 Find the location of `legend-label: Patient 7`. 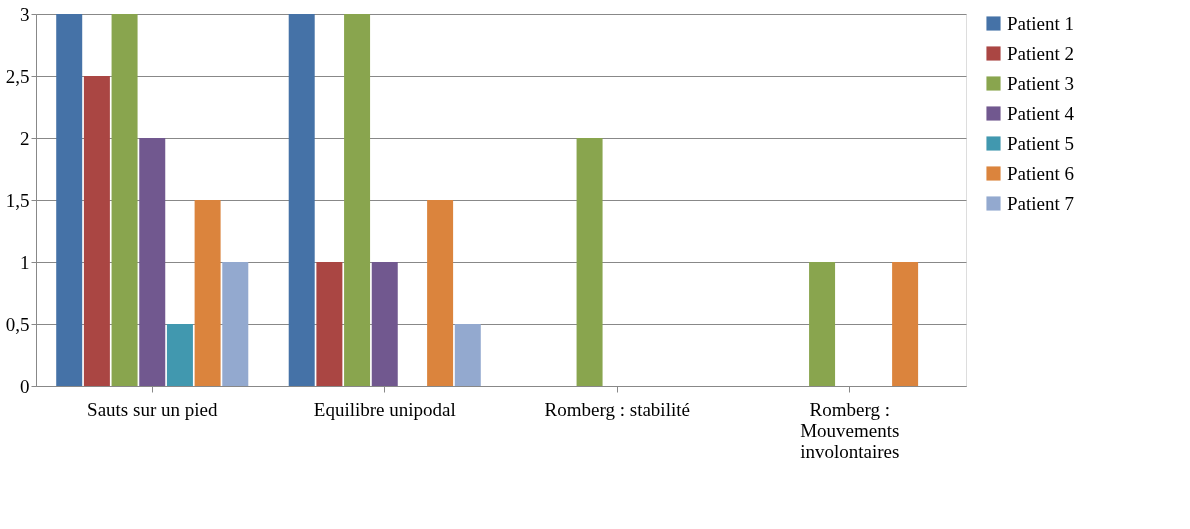

legend-label: Patient 7 is located at coordinates (1041, 203).